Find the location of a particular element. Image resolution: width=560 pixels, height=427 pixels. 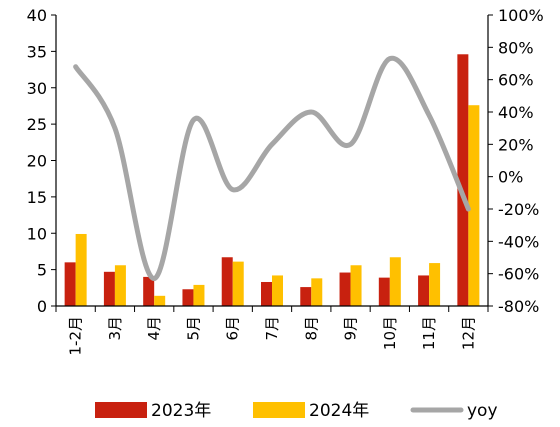

y-left-tick-label: 30 is located at coordinates (37, 88).